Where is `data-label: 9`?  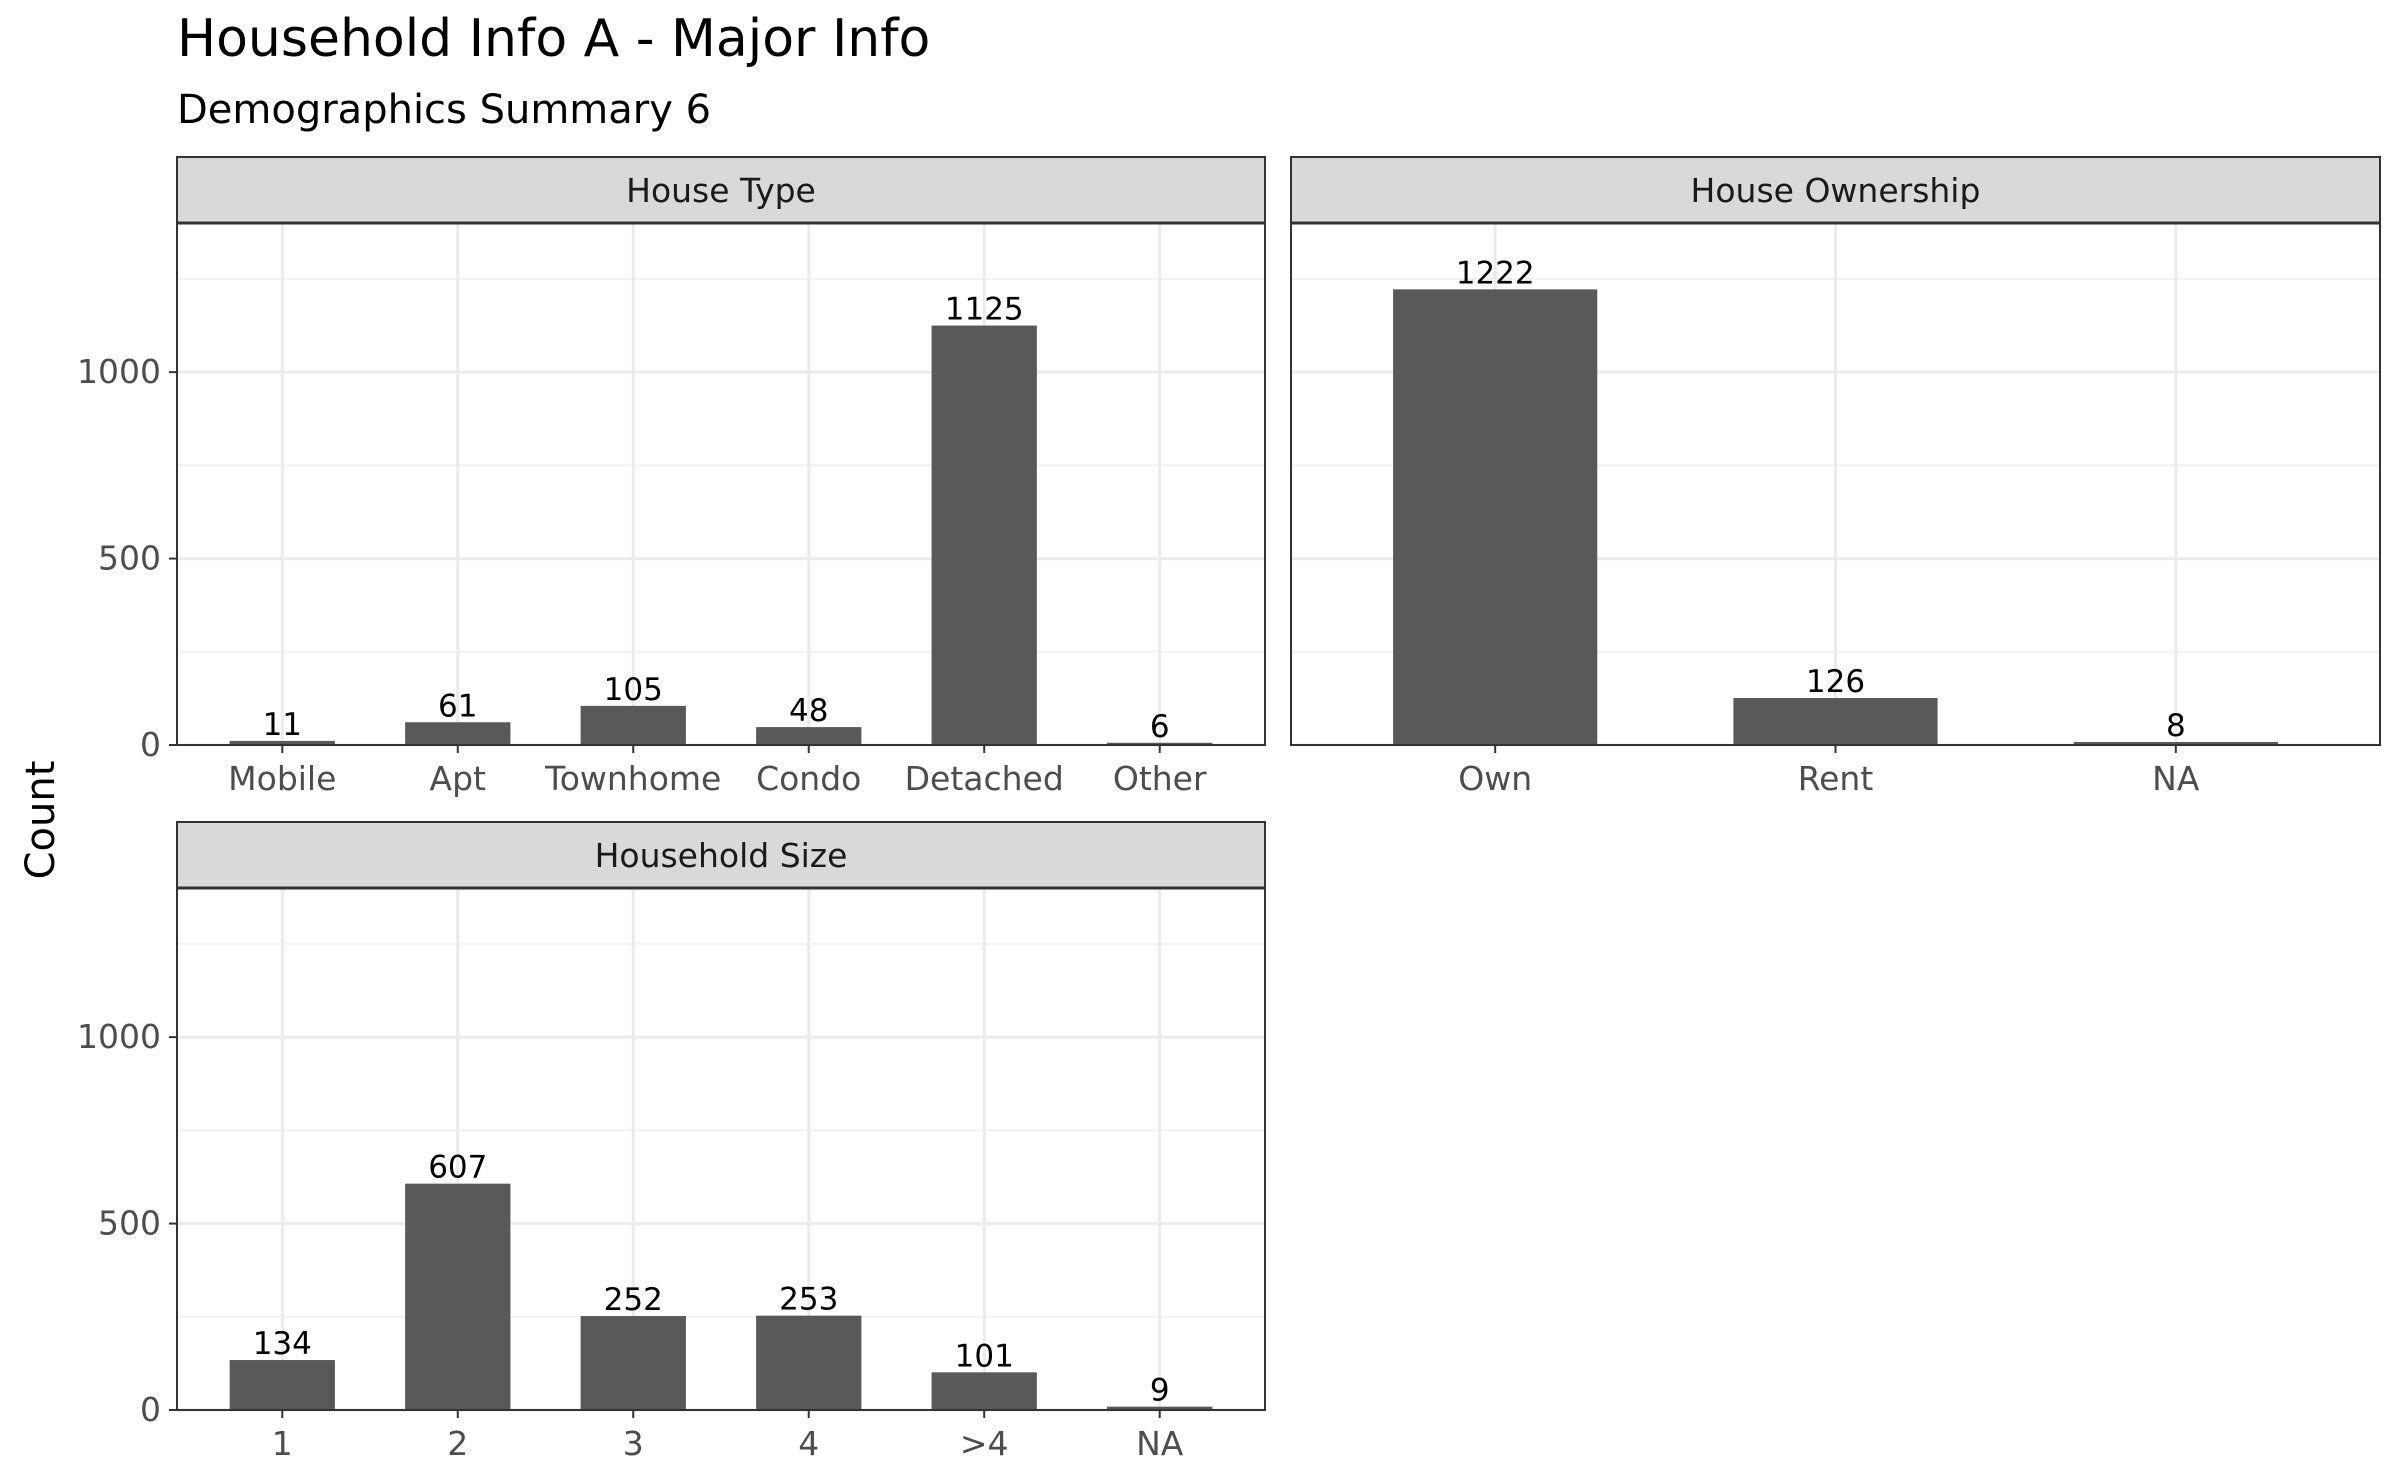 data-label: 9 is located at coordinates (1160, 1391).